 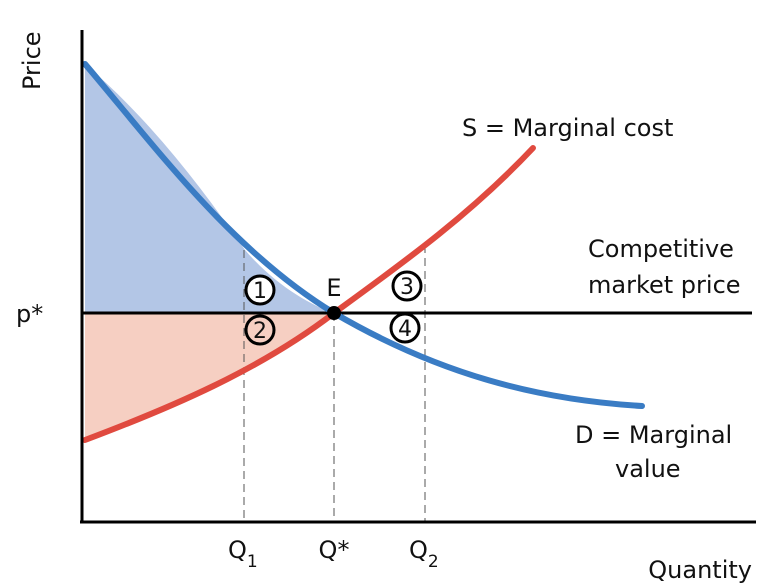 I want to click on supply-curve-label: S = Marginal cost, so click(x=567, y=128).